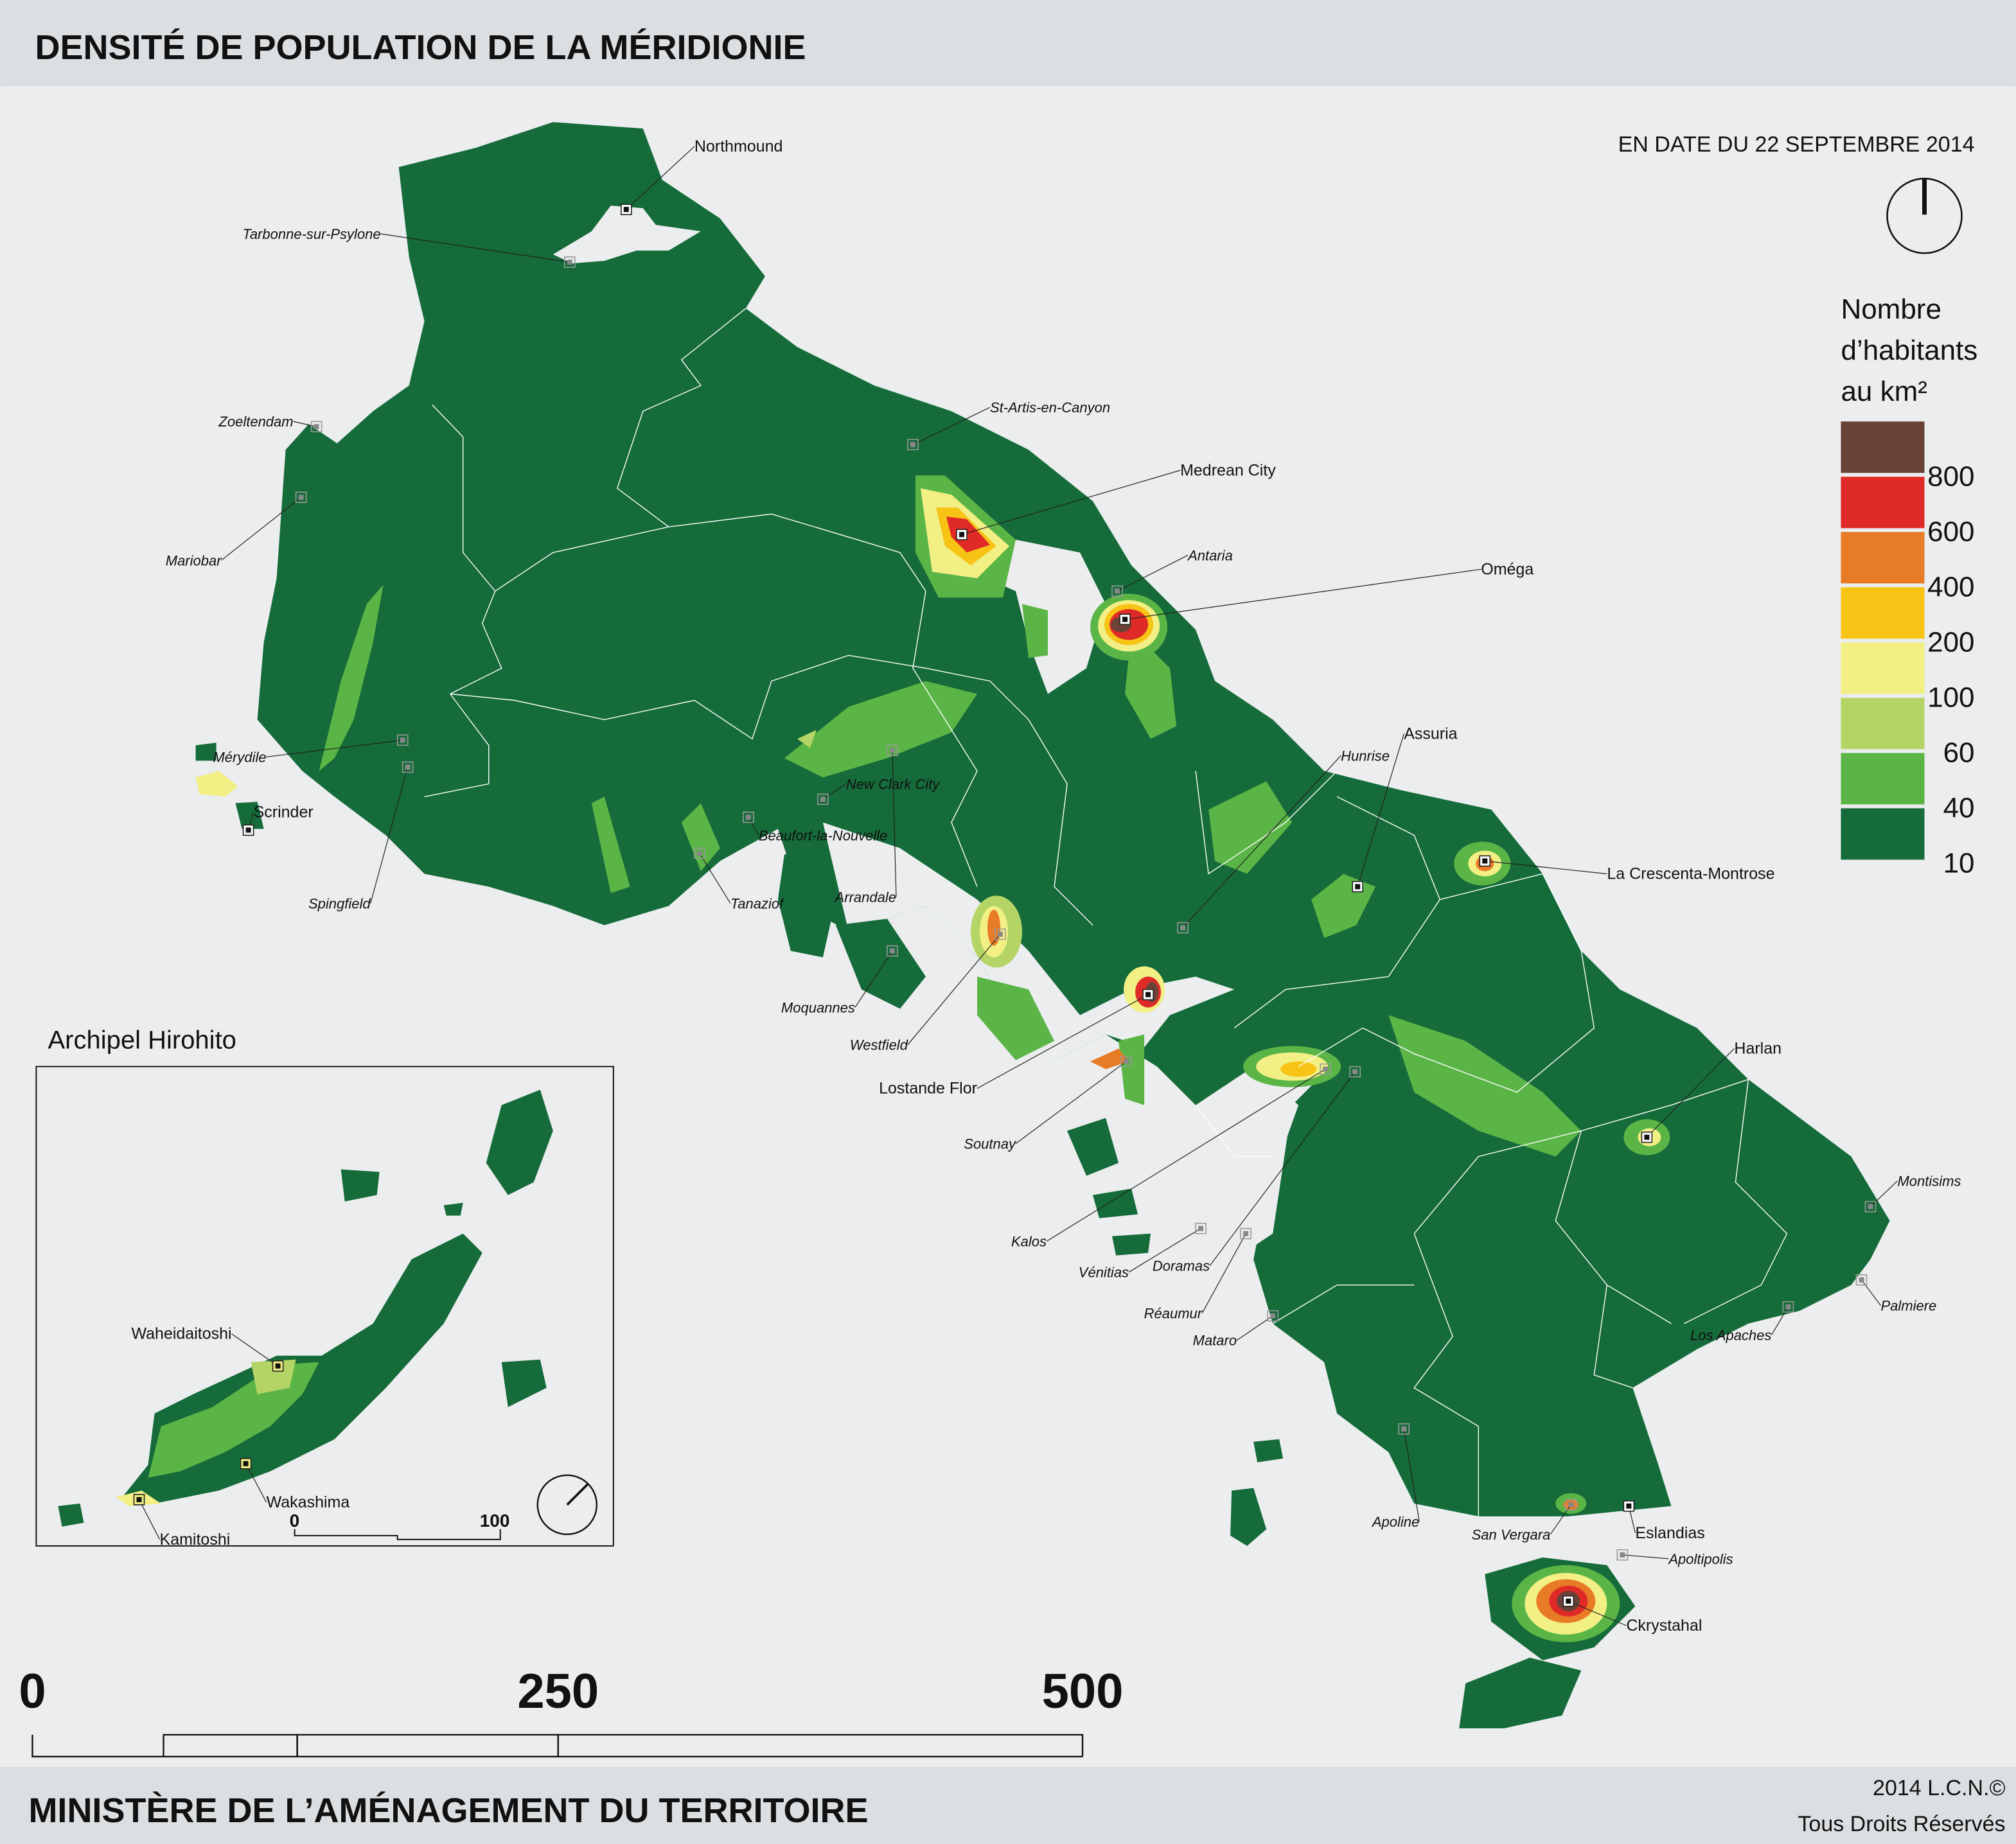 Image resolution: width=2016 pixels, height=1844 pixels. What do you see at coordinates (1891, 309) in the screenshot?
I see `legend-title-line: Nombre` at bounding box center [1891, 309].